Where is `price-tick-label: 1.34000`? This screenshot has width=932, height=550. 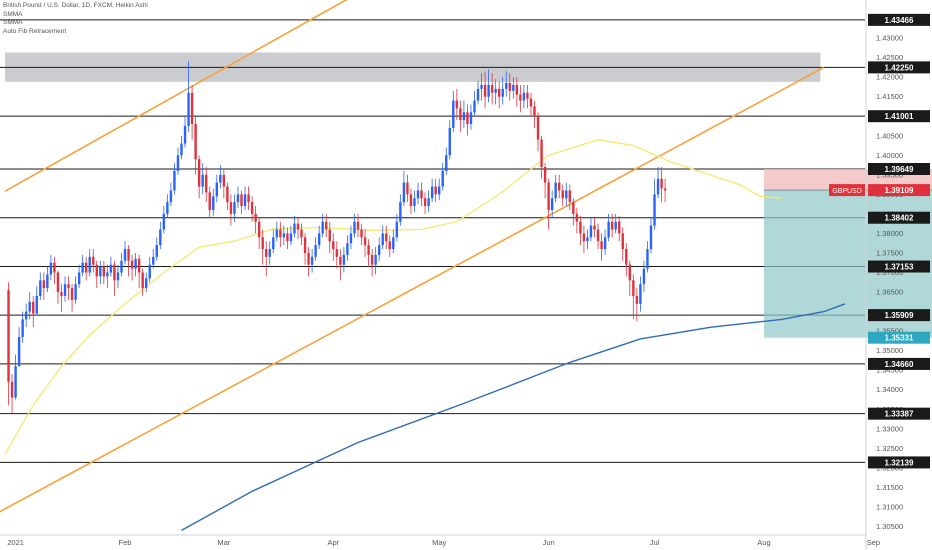
price-tick-label: 1.34000 is located at coordinates (889, 389).